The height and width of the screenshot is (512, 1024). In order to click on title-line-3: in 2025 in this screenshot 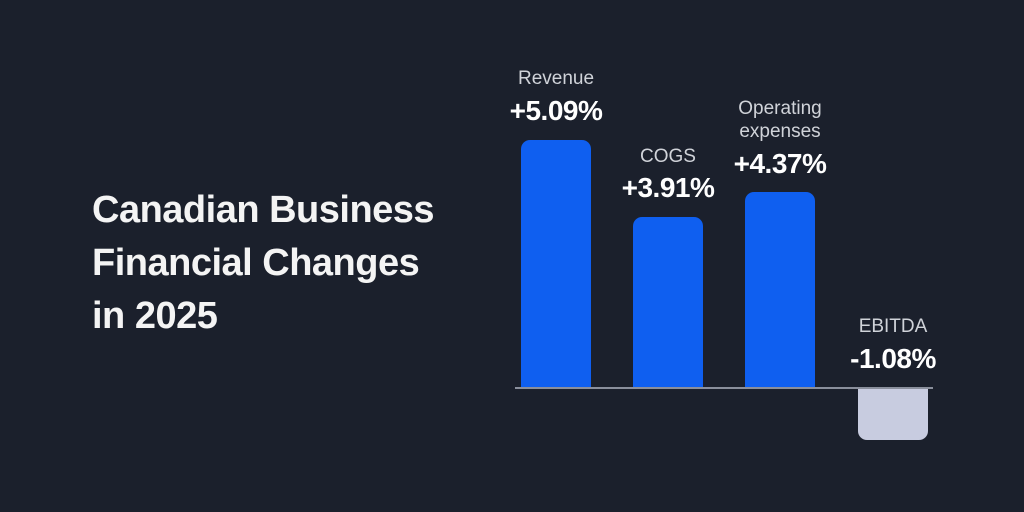, I will do `click(155, 316)`.